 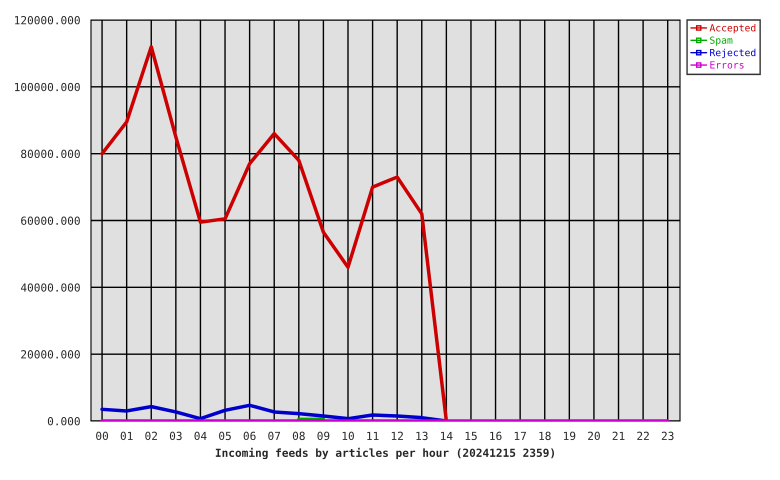 What do you see at coordinates (50, 354) in the screenshot?
I see `y-tick-label: 20000.000` at bounding box center [50, 354].